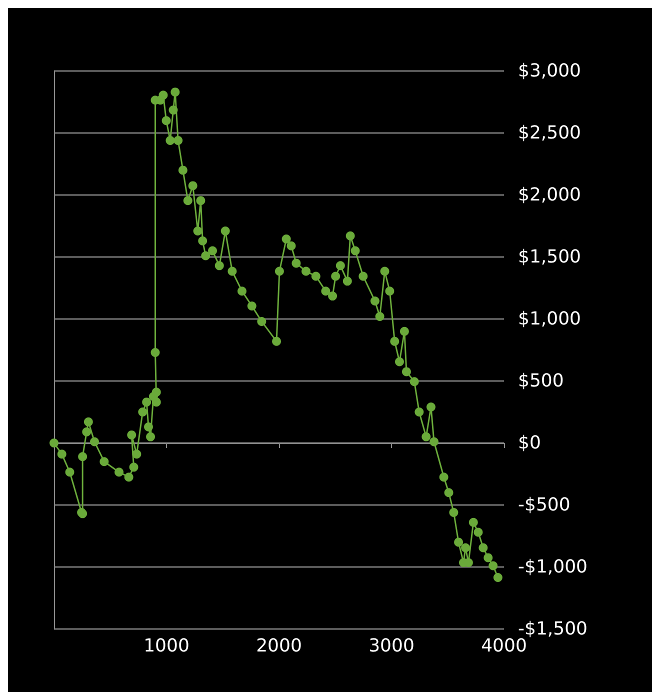 The image size is (660, 700). What do you see at coordinates (553, 567) in the screenshot?
I see `y-tick-label: -$1,000` at bounding box center [553, 567].